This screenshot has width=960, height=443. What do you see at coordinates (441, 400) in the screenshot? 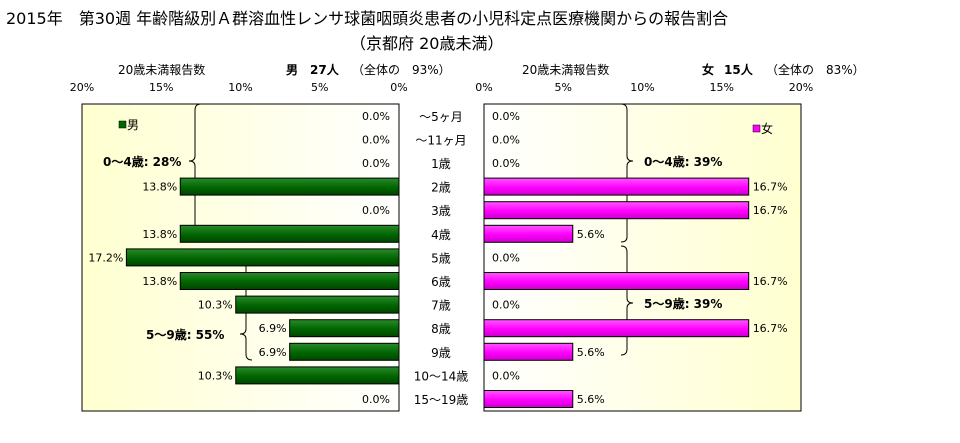
I see `category-label: 15～19歳` at bounding box center [441, 400].